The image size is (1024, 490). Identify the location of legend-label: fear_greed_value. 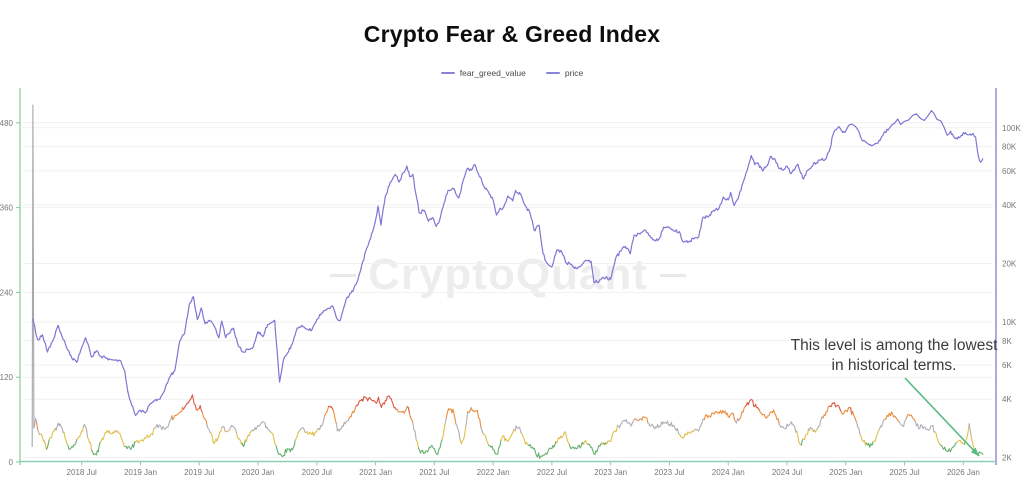
(492, 73).